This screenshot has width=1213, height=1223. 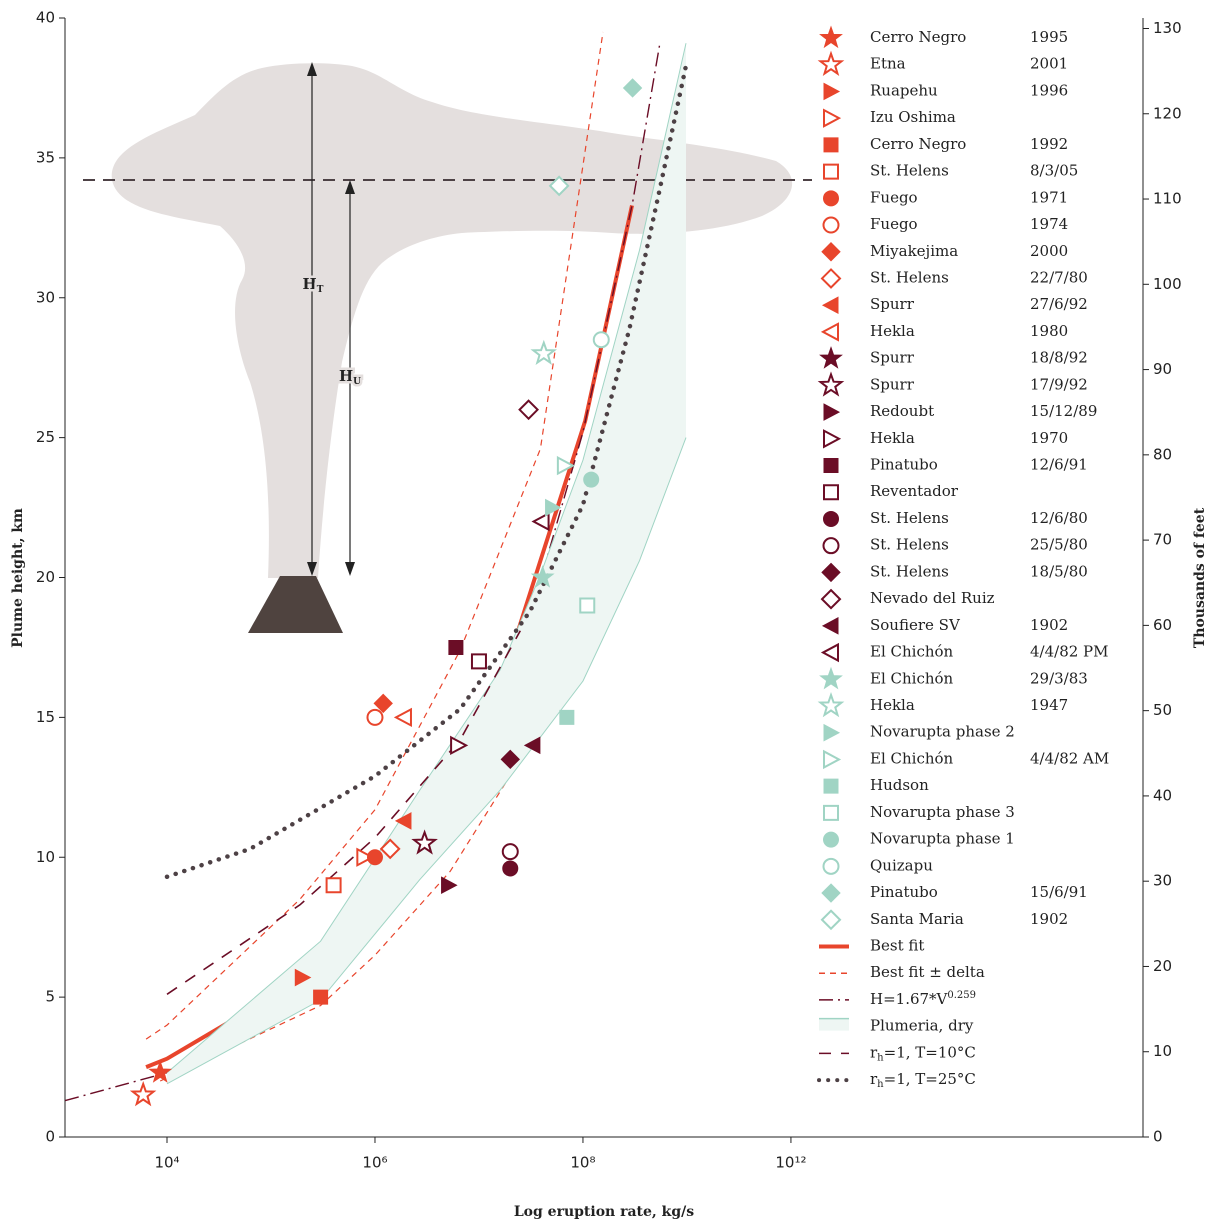 What do you see at coordinates (45, 437) in the screenshot?
I see `y-tick-label: 25` at bounding box center [45, 437].